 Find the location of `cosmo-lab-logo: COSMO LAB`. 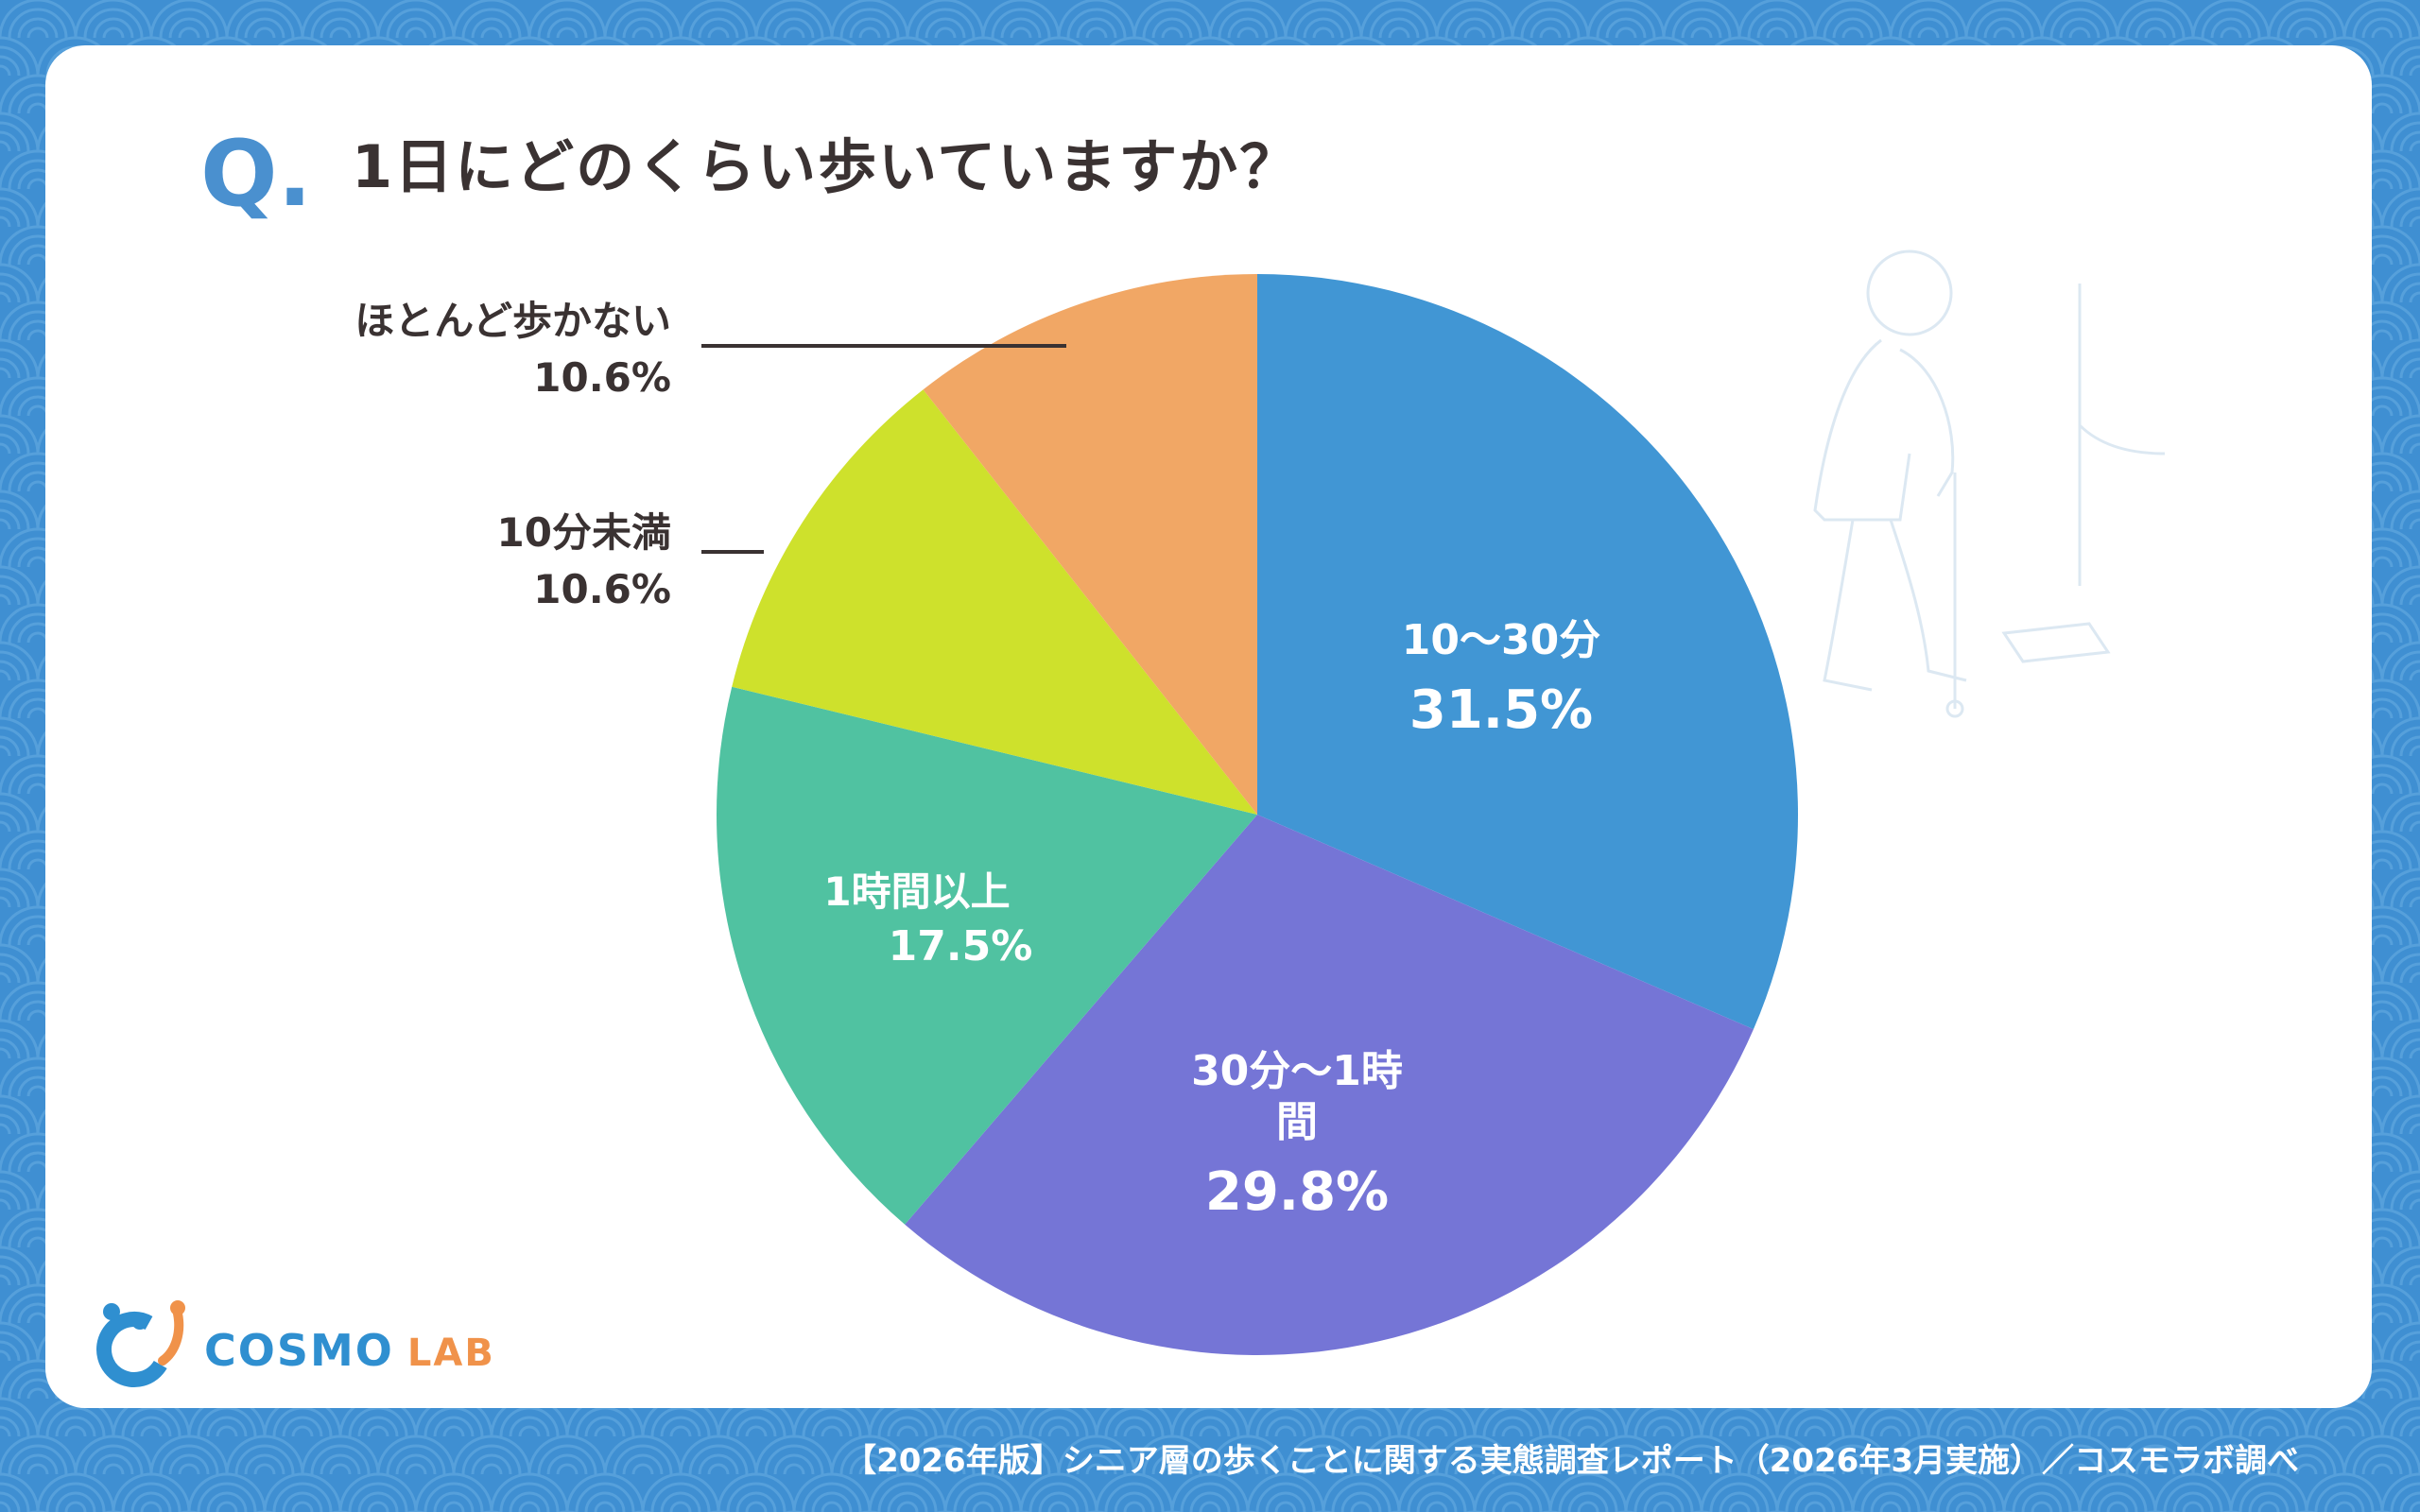

cosmo-lab-logo: COSMO LAB is located at coordinates (292, 1342).